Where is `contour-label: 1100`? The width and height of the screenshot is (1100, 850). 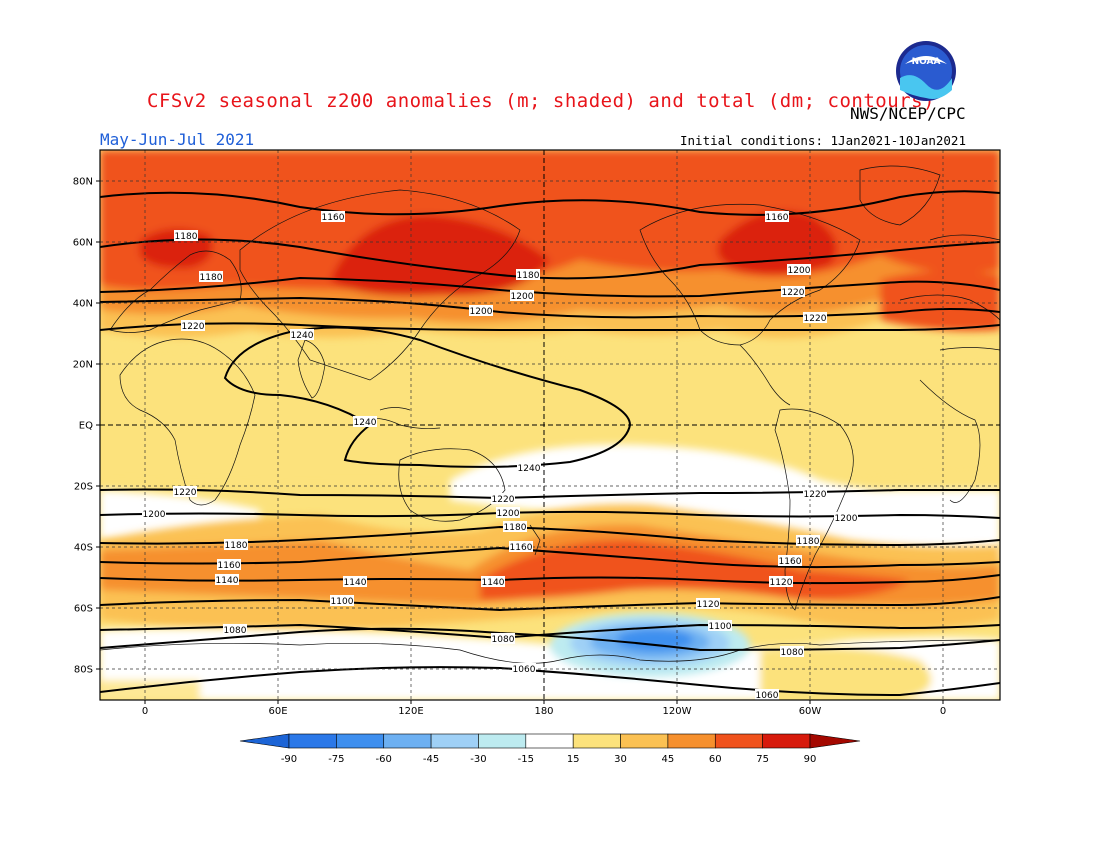 contour-label: 1100 is located at coordinates (720, 626).